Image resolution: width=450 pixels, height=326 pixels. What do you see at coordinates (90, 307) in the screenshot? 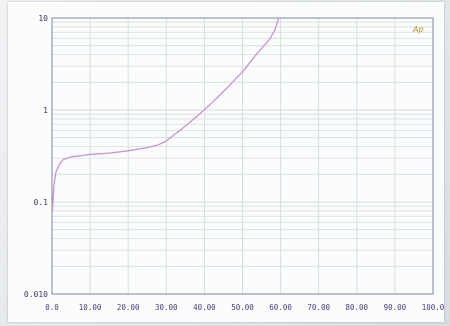
I see `x-tick-label: 10.00` at bounding box center [90, 307].